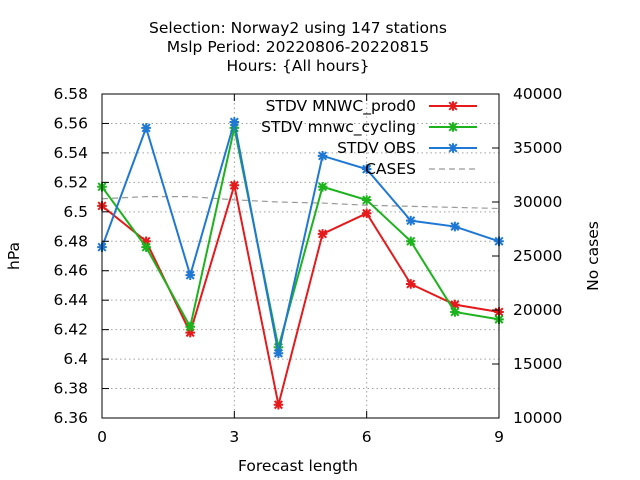 The width and height of the screenshot is (640, 480). What do you see at coordinates (70, 241) in the screenshot?
I see `y-tick-label: 6.48` at bounding box center [70, 241].